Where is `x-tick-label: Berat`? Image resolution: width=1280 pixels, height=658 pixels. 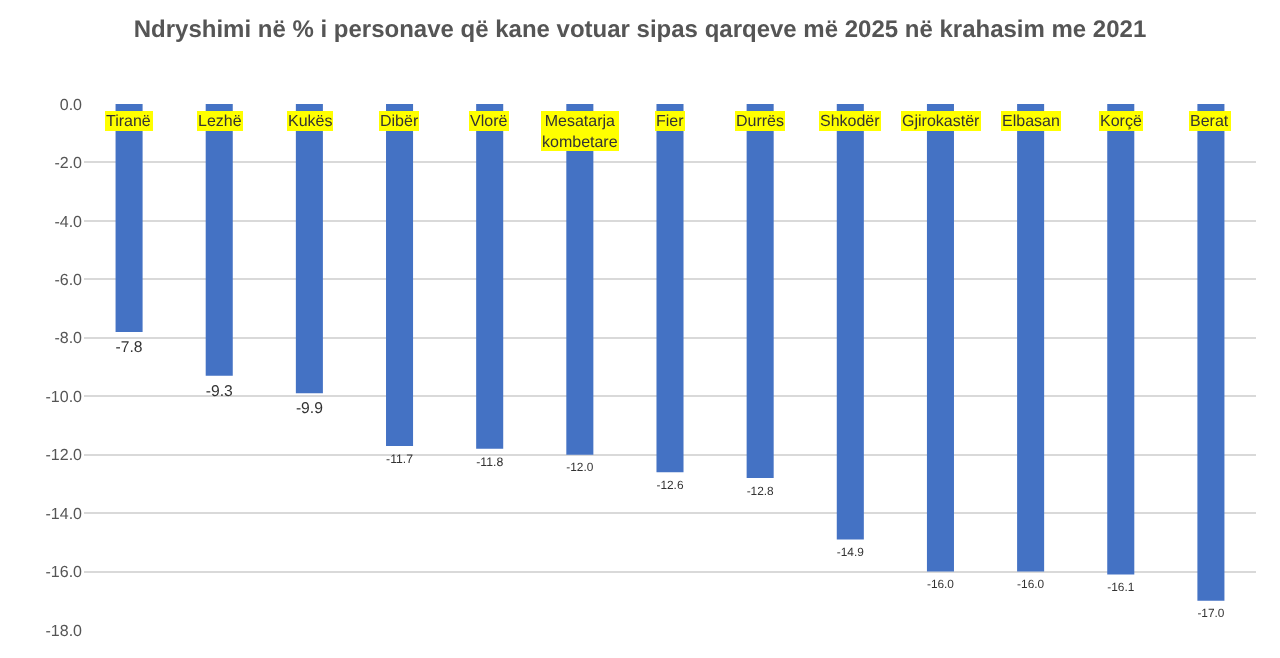
x-tick-label: Berat is located at coordinates (1210, 121).